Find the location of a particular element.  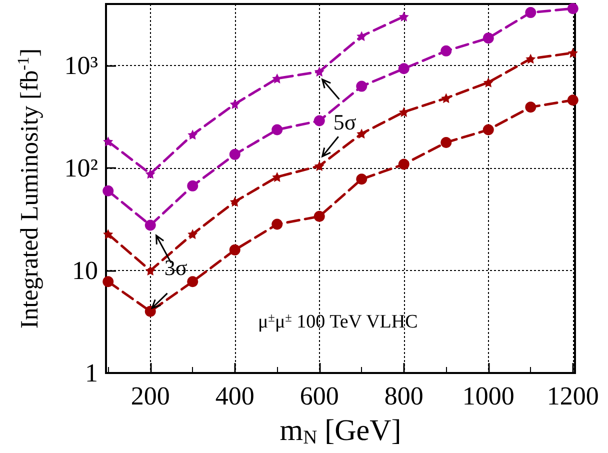

y-tick-label: 1 is located at coordinates (91, 373).